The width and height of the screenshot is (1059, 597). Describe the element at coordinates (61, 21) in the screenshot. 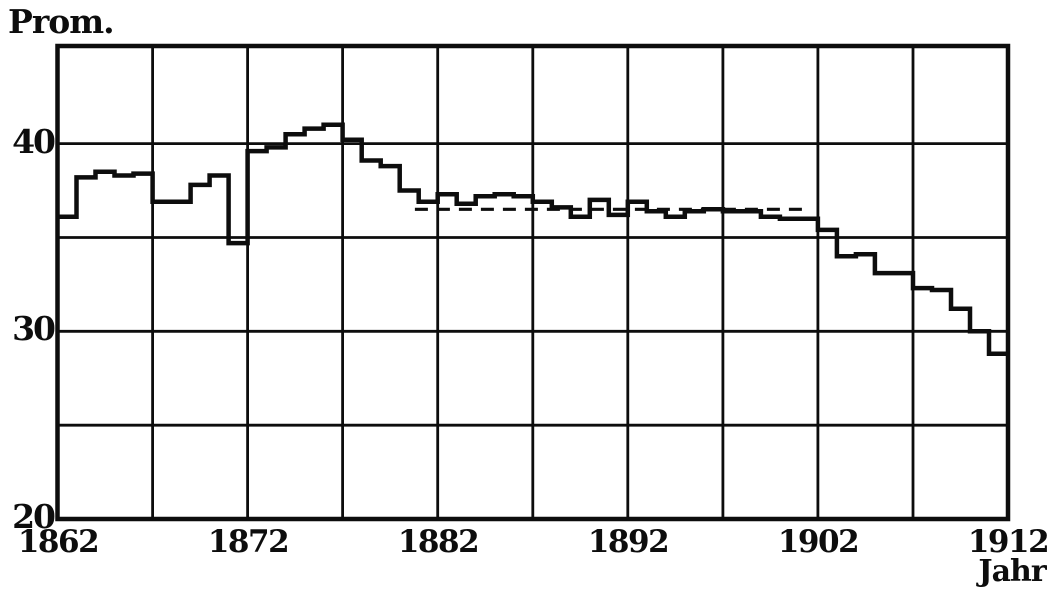

I see `y-axis-title: Prom.` at that location.